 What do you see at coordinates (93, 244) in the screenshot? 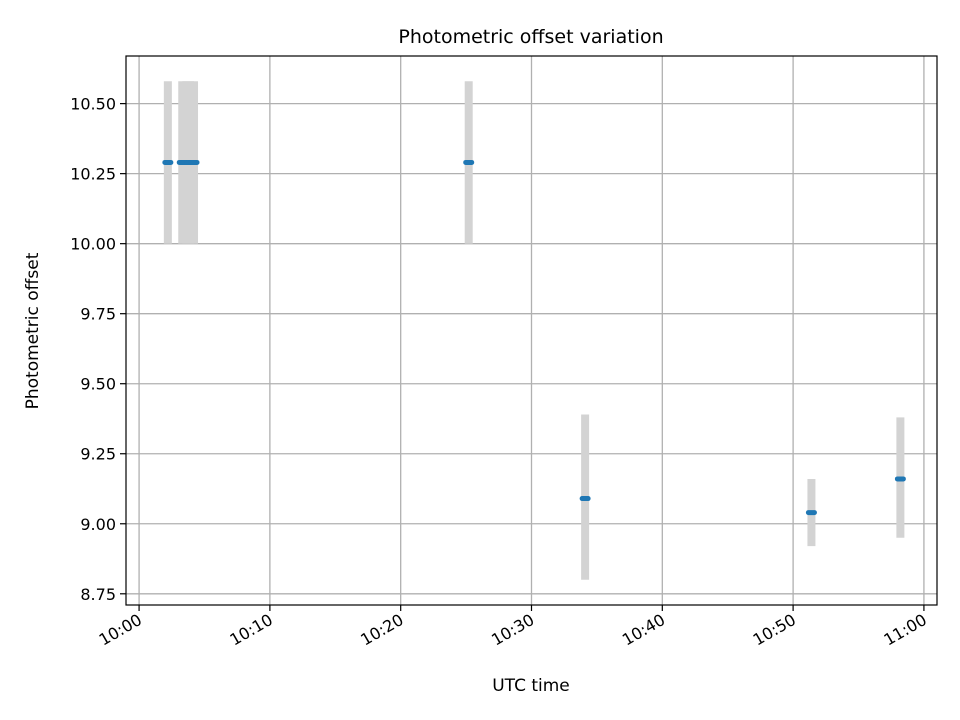
I see `y-tick-label: 10.00` at bounding box center [93, 244].